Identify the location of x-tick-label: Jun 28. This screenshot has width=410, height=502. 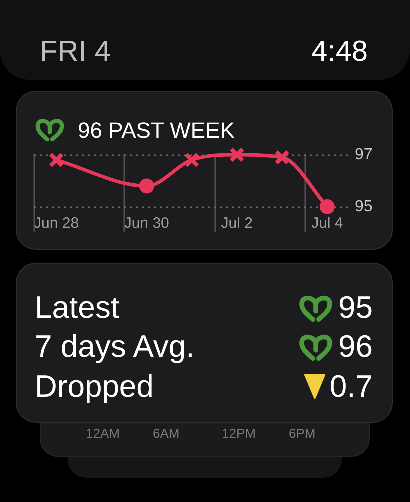
(57, 223).